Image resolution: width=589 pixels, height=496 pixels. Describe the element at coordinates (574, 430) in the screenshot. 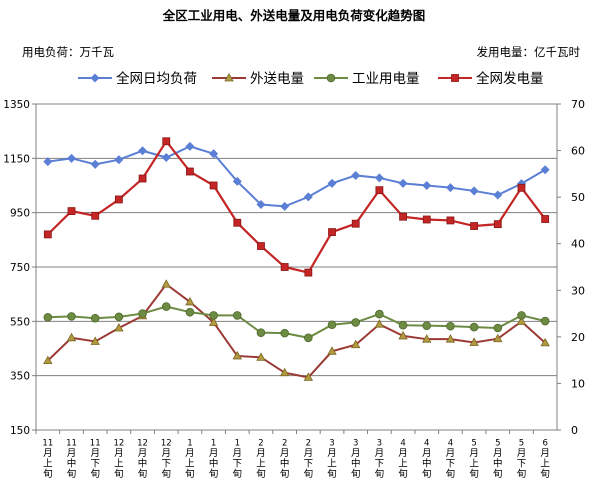

I see `right-tick-label-0: 0` at that location.